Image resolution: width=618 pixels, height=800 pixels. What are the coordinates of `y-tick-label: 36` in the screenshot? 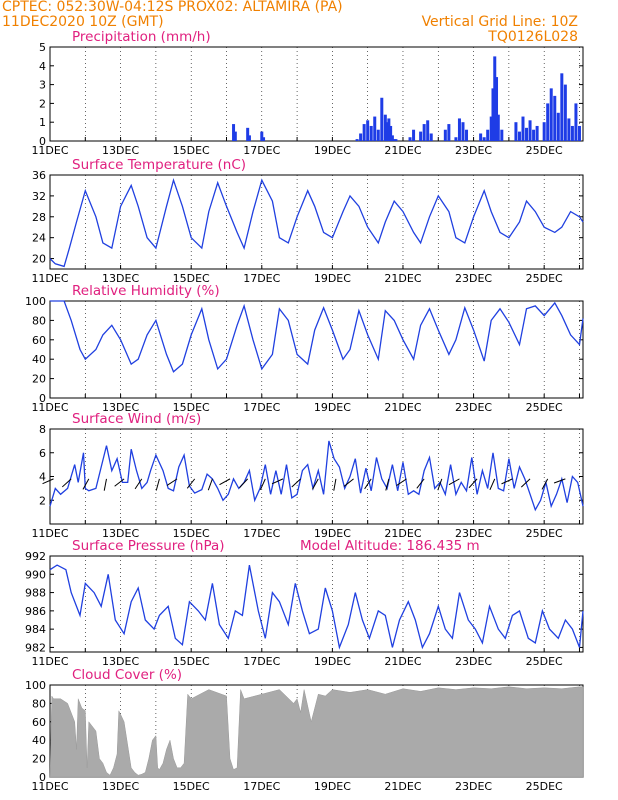 It's located at (39, 175).